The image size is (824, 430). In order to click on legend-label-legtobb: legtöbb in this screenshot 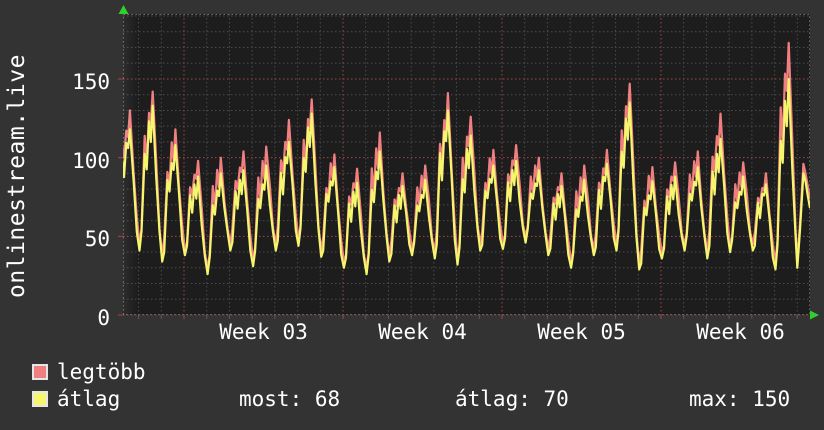, I will do `click(101, 372)`.